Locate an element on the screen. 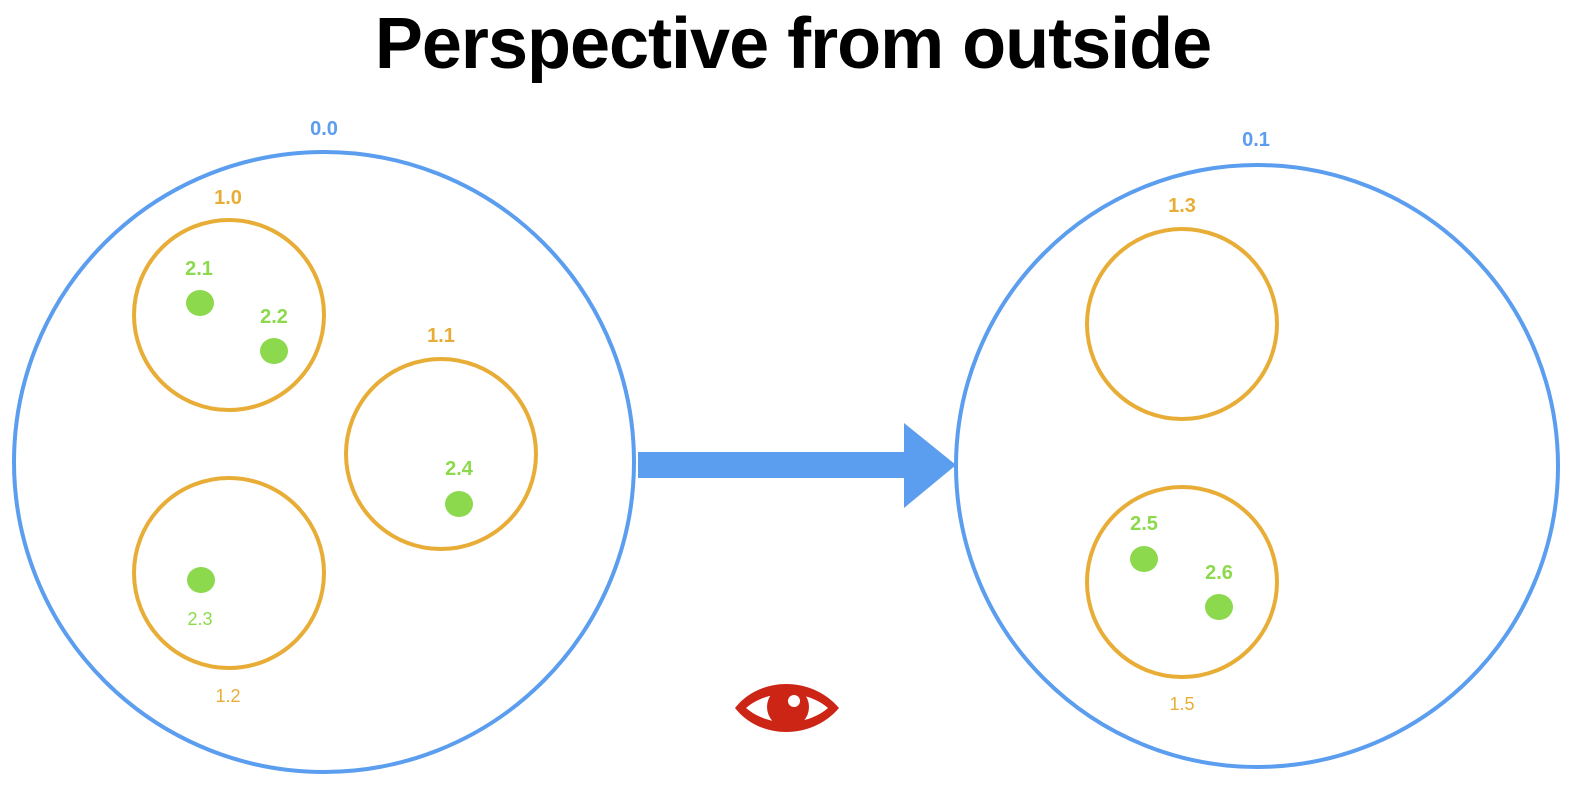 This screenshot has width=1586, height=790. eye-iris is located at coordinates (788, 707).